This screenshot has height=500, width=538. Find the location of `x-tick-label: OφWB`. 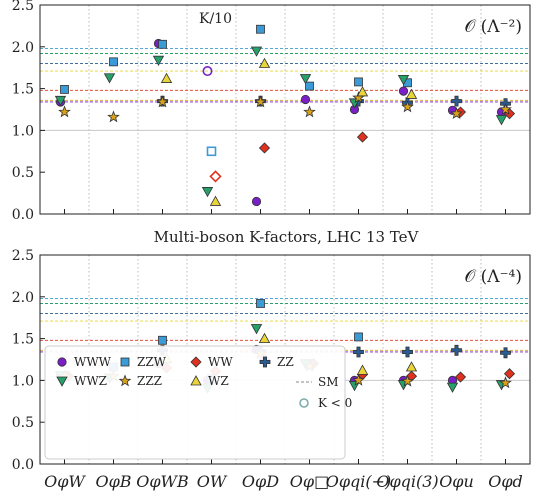

x-tick-label: OφWB is located at coordinates (162, 481).